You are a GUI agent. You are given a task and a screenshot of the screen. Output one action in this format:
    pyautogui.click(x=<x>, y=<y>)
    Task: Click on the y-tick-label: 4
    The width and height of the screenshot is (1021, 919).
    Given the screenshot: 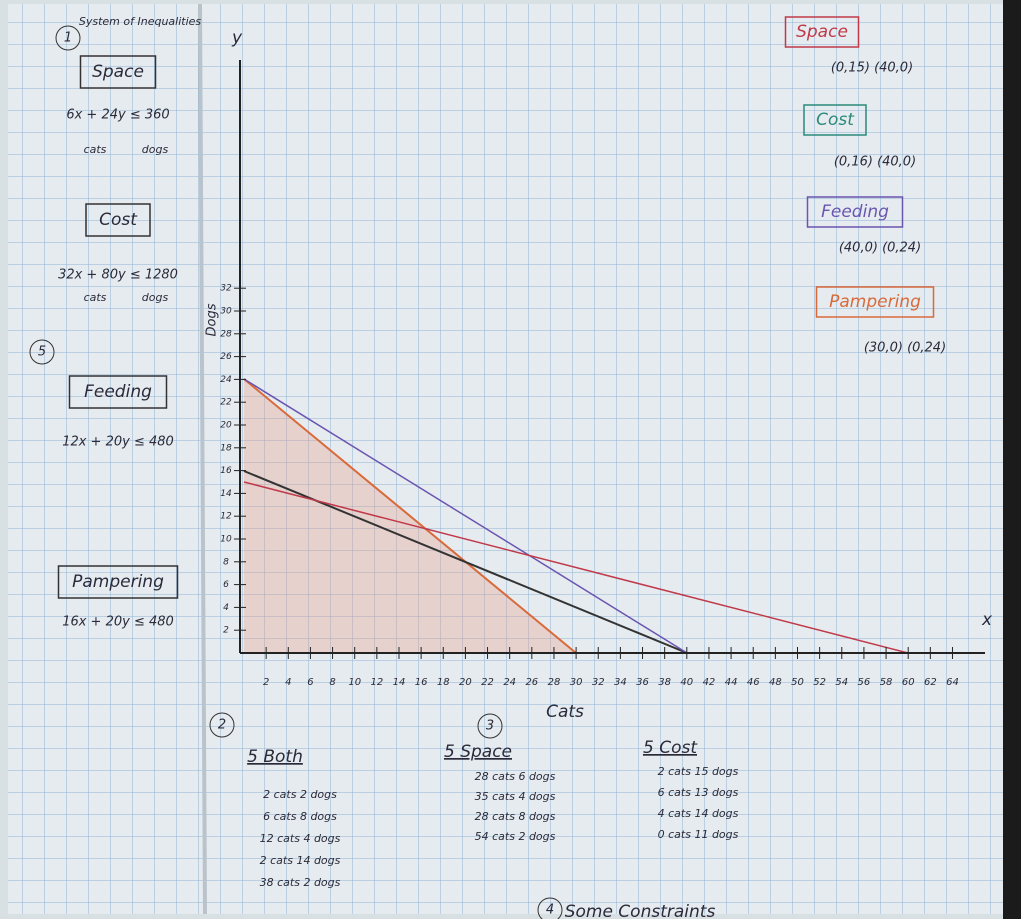 What is the action you would take?
    pyautogui.click(x=226, y=608)
    